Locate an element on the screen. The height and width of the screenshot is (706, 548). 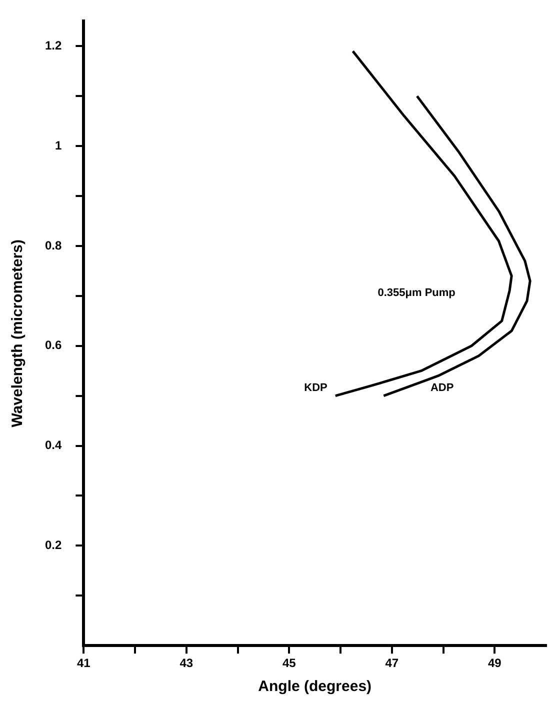
x-tick-label: 49 is located at coordinates (495, 663).